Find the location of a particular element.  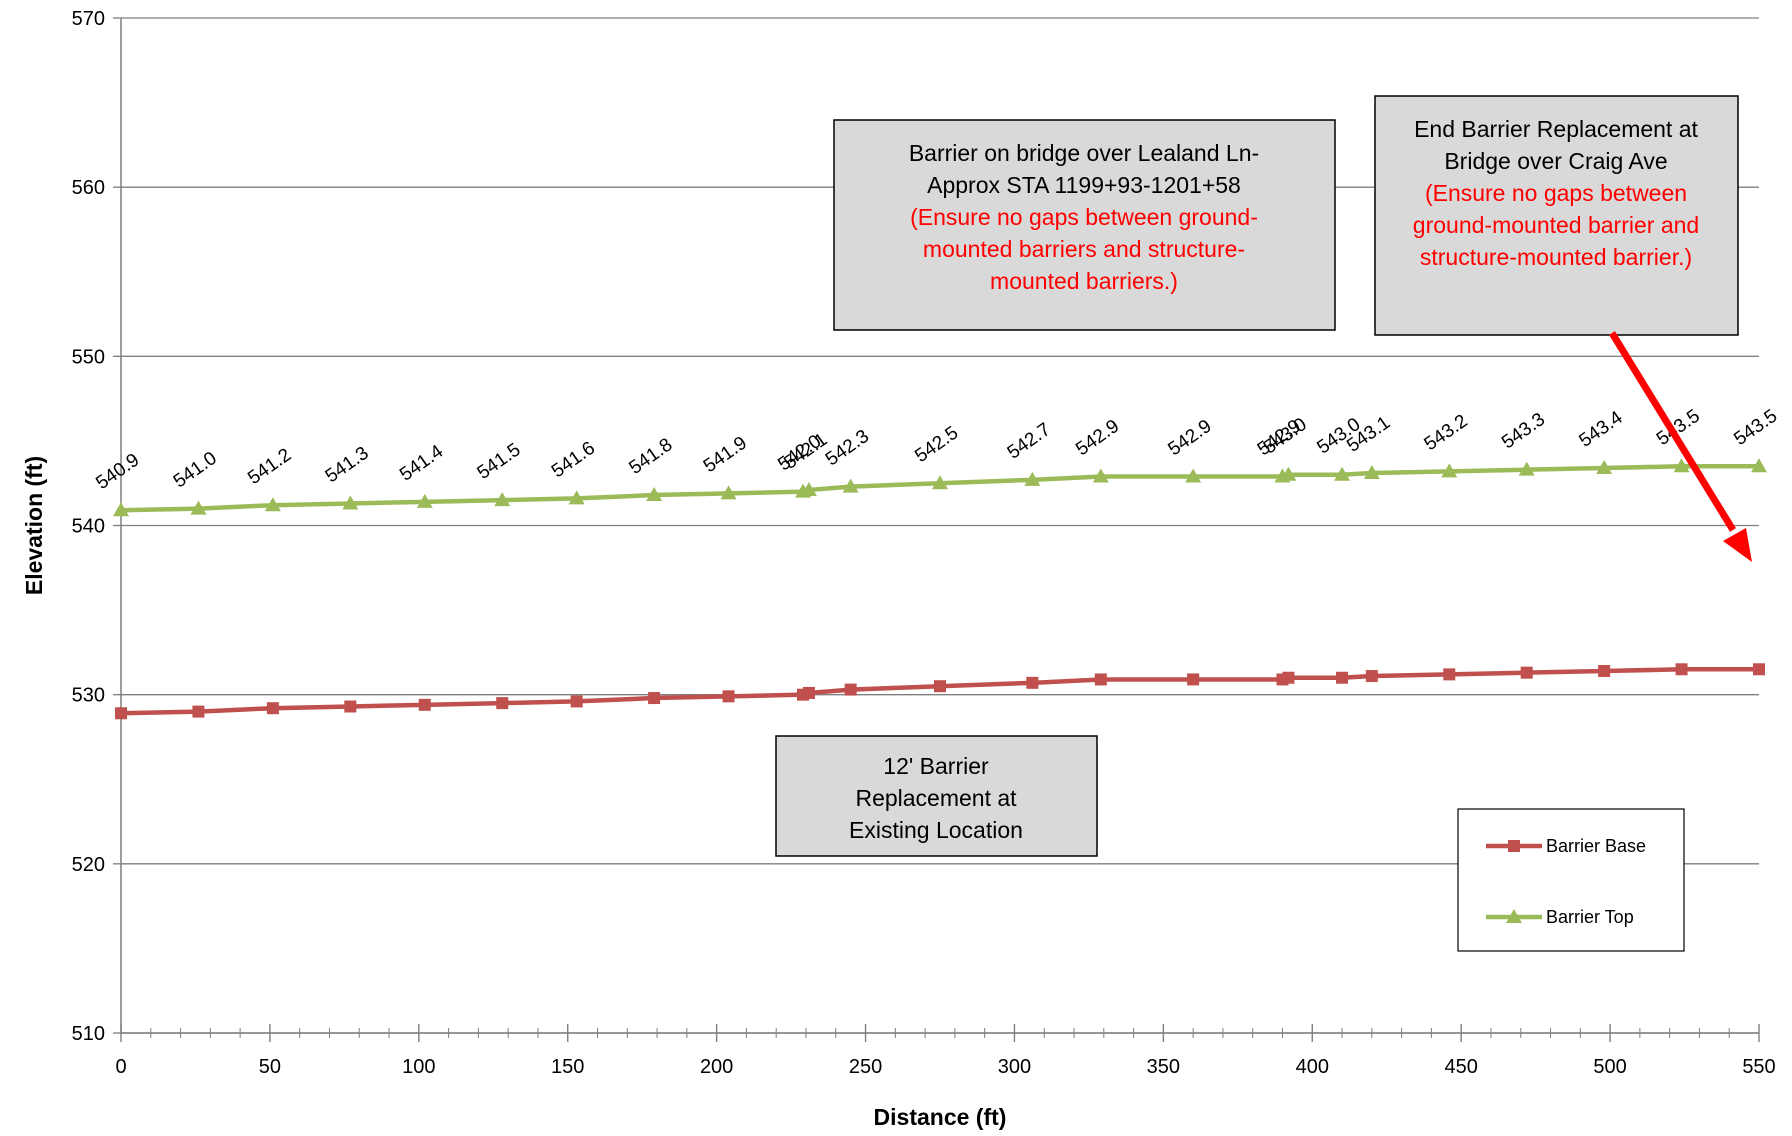

annotation-line: Existing Location is located at coordinates (936, 830).